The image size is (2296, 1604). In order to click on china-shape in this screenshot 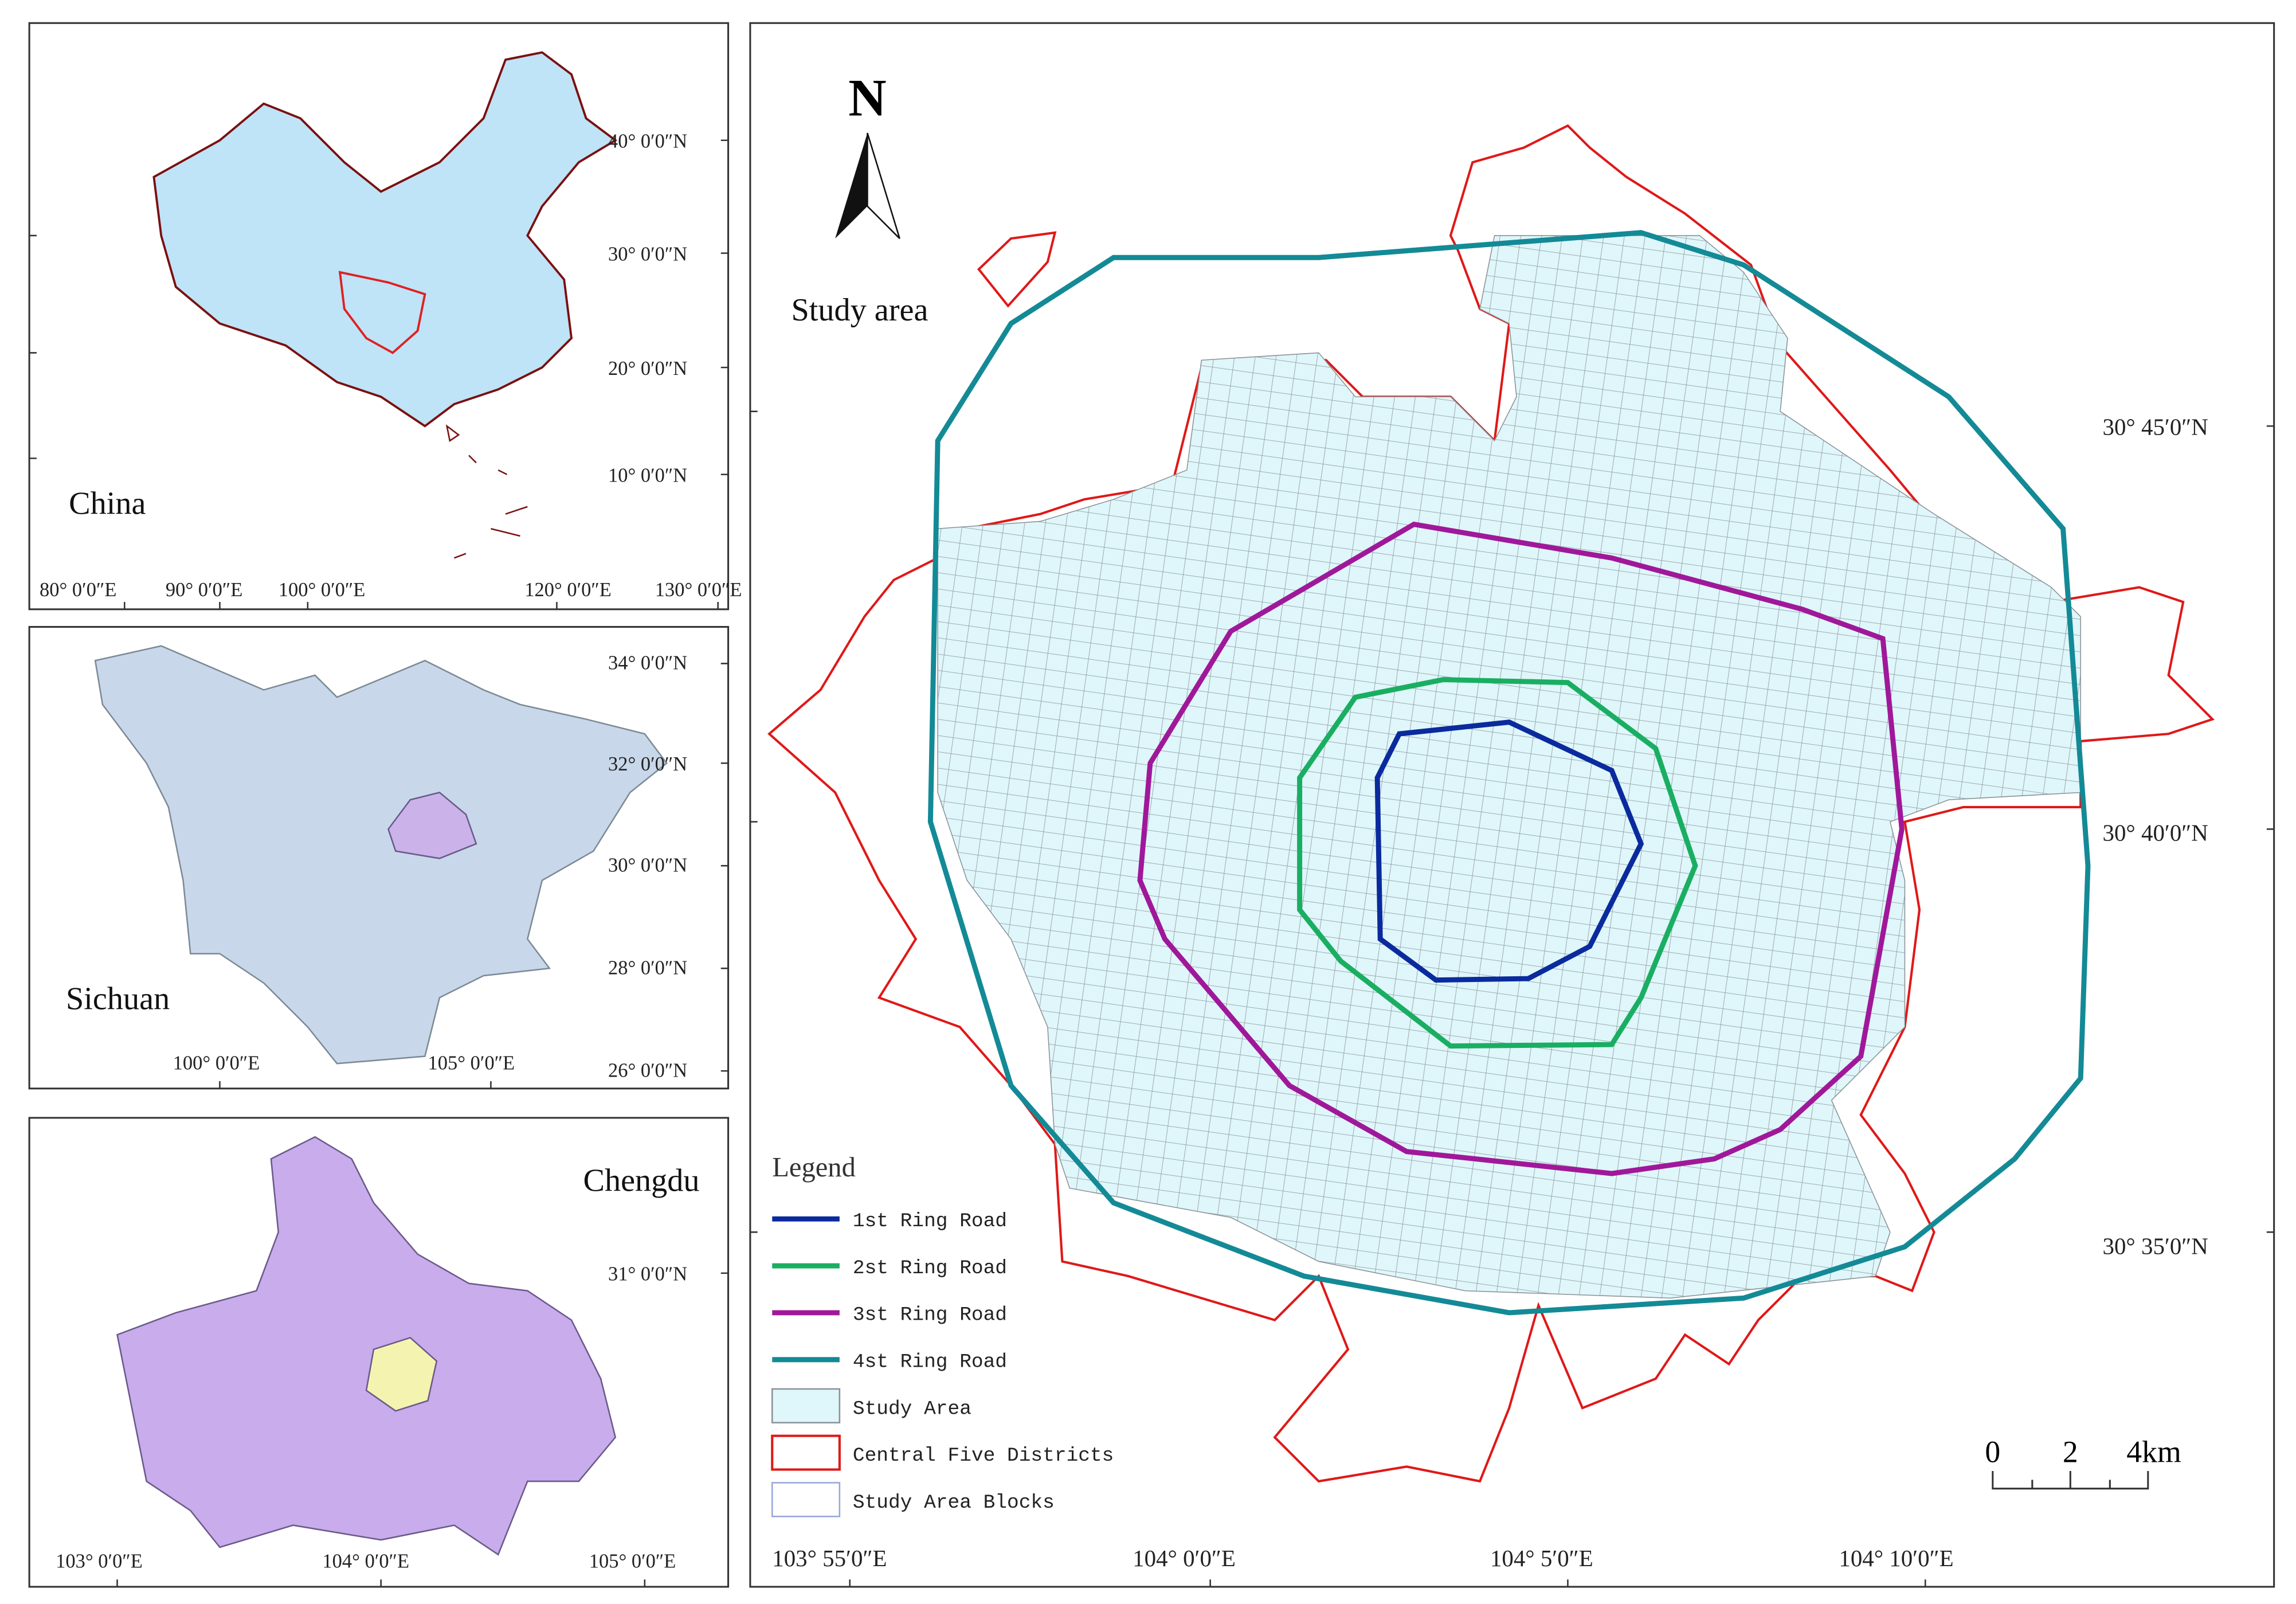, I will do `click(385, 239)`.